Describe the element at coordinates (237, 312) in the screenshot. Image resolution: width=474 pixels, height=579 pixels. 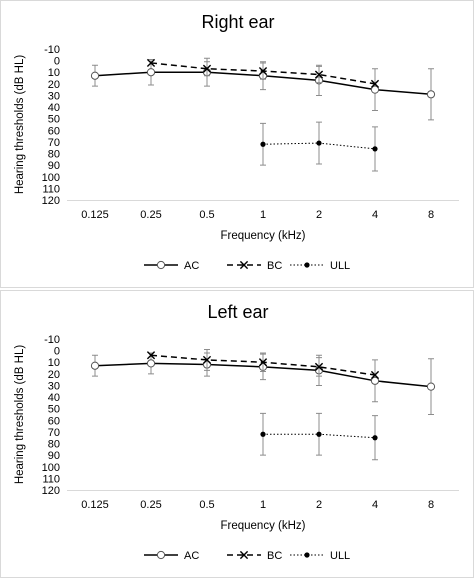
I see `chart-title: Left ear` at that location.